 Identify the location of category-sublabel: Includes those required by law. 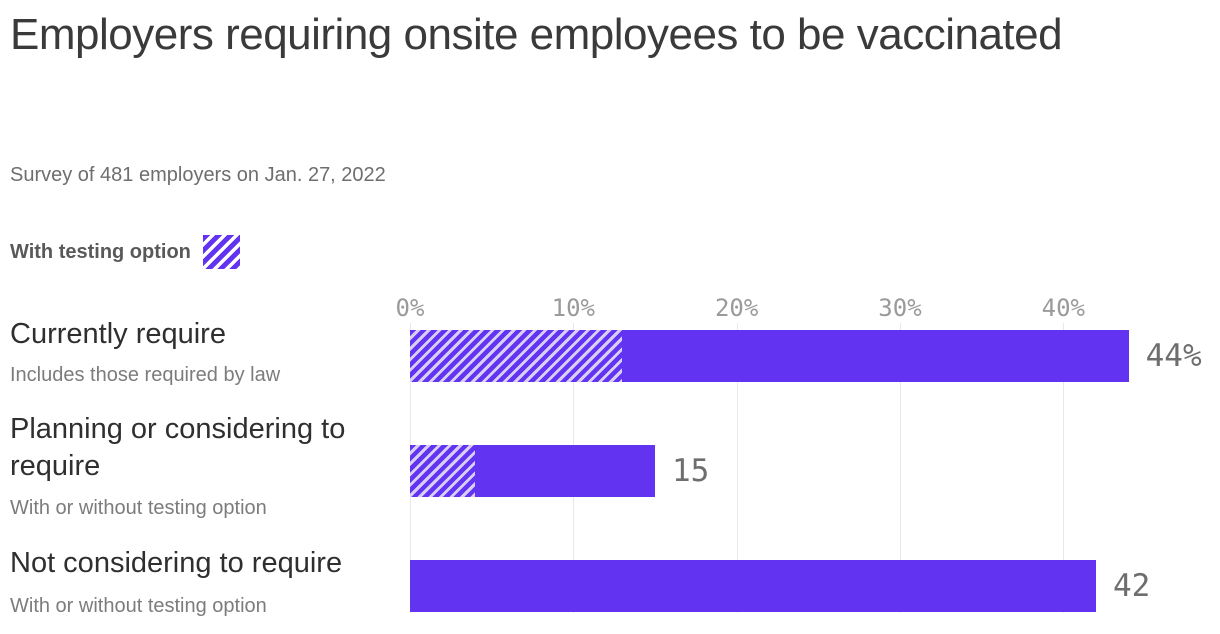
(145, 375).